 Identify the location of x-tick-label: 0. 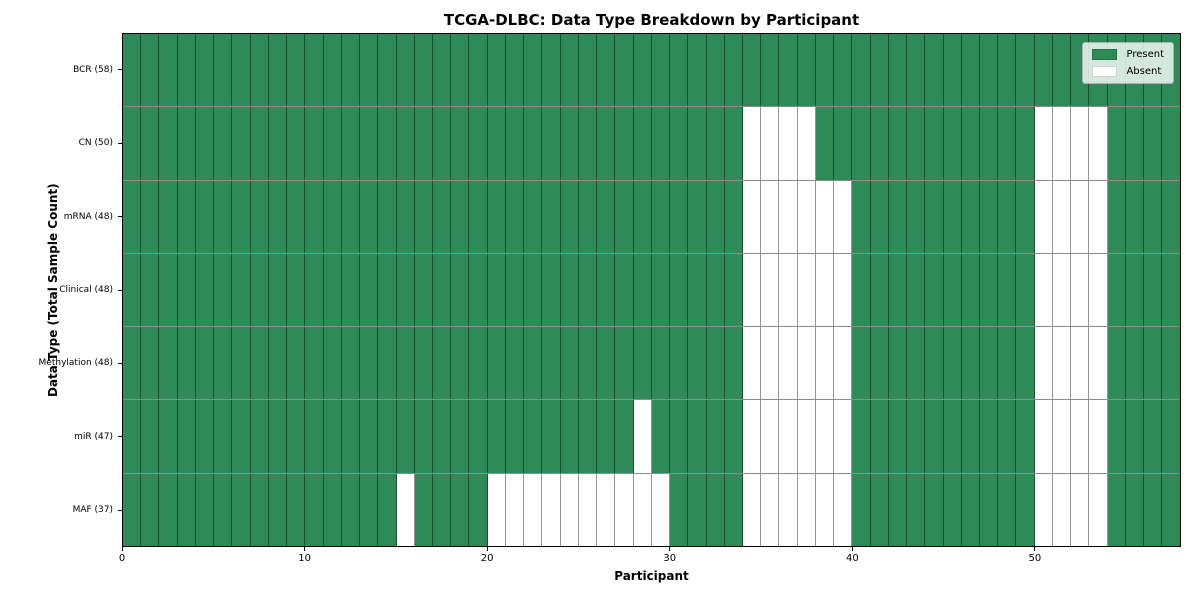
(122, 558).